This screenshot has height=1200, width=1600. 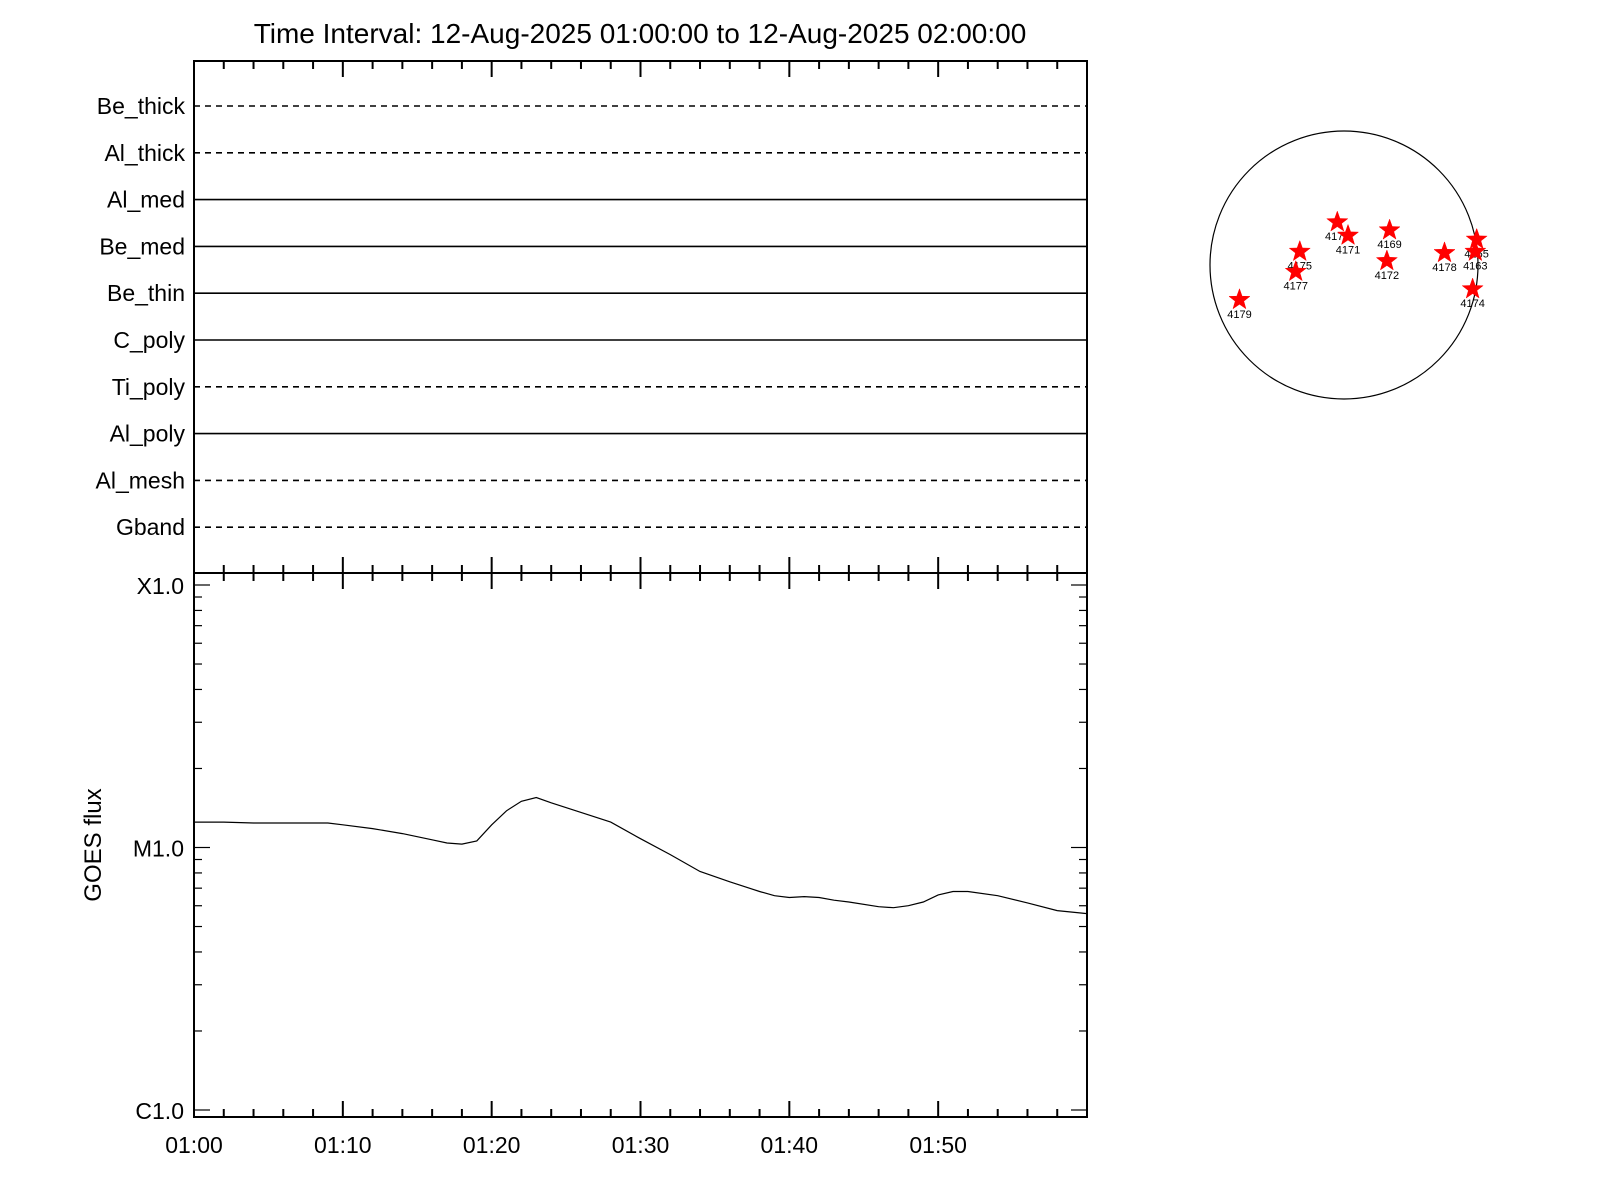 I want to click on goes-flux-xtick-labels: 01:00 01:10 01:20 01:30 01:40 01:50, so click(x=566, y=1145).